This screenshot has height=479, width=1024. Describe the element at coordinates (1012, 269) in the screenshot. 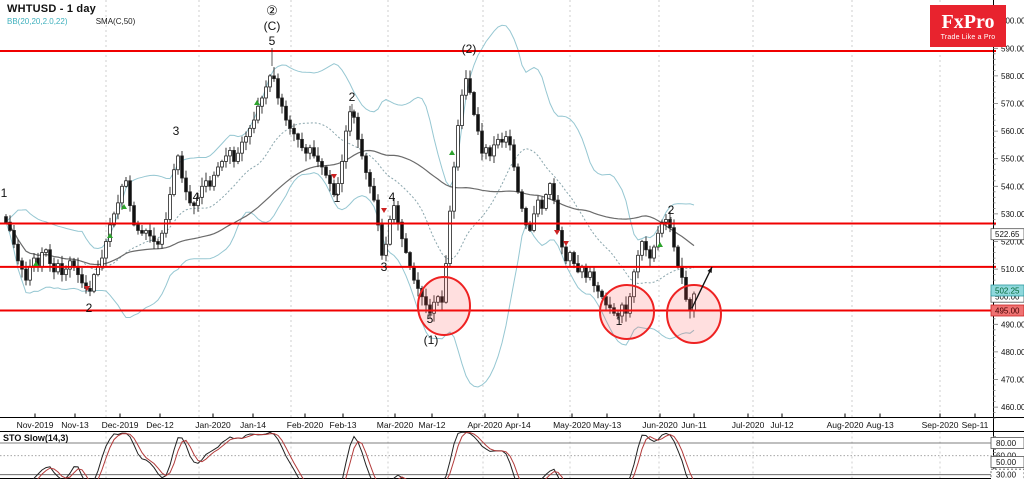

I see `price-label: 510.00` at that location.